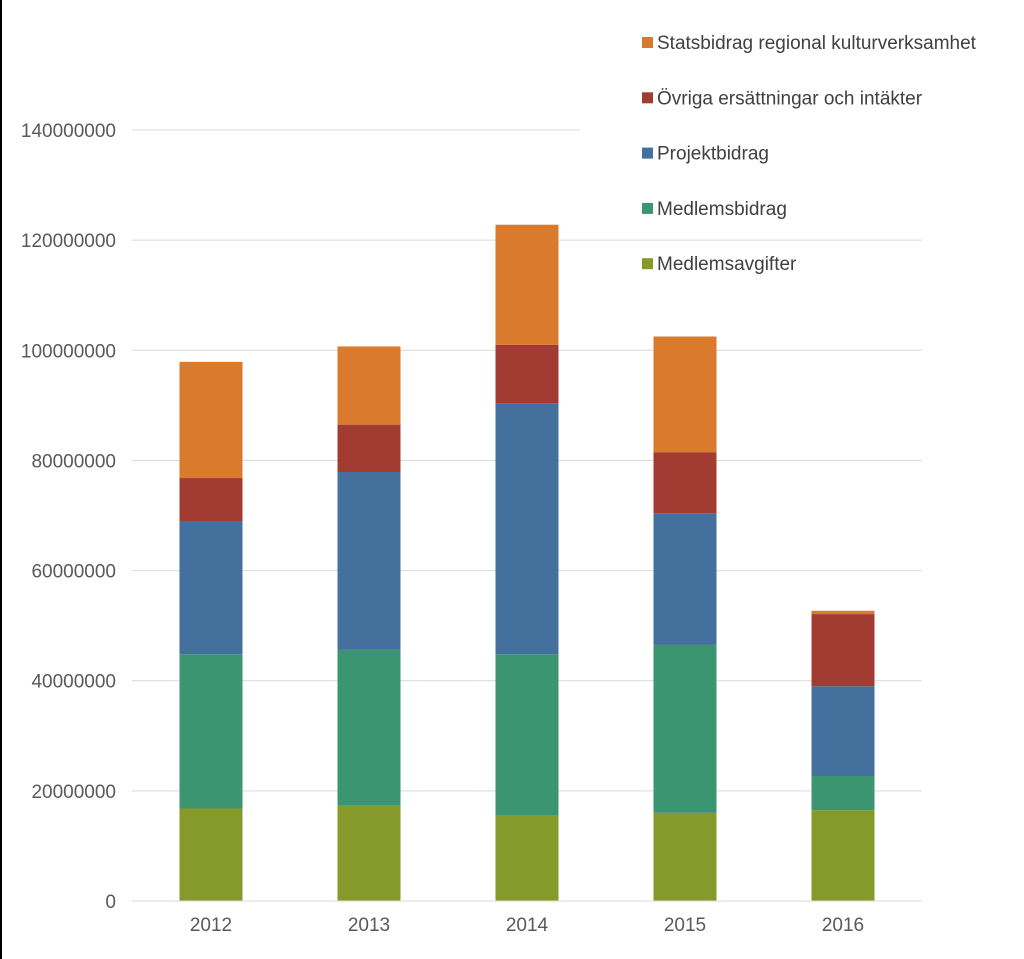 This screenshot has height=959, width=1024. What do you see at coordinates (527, 925) in the screenshot?
I see `x-tick-label: 2014` at bounding box center [527, 925].